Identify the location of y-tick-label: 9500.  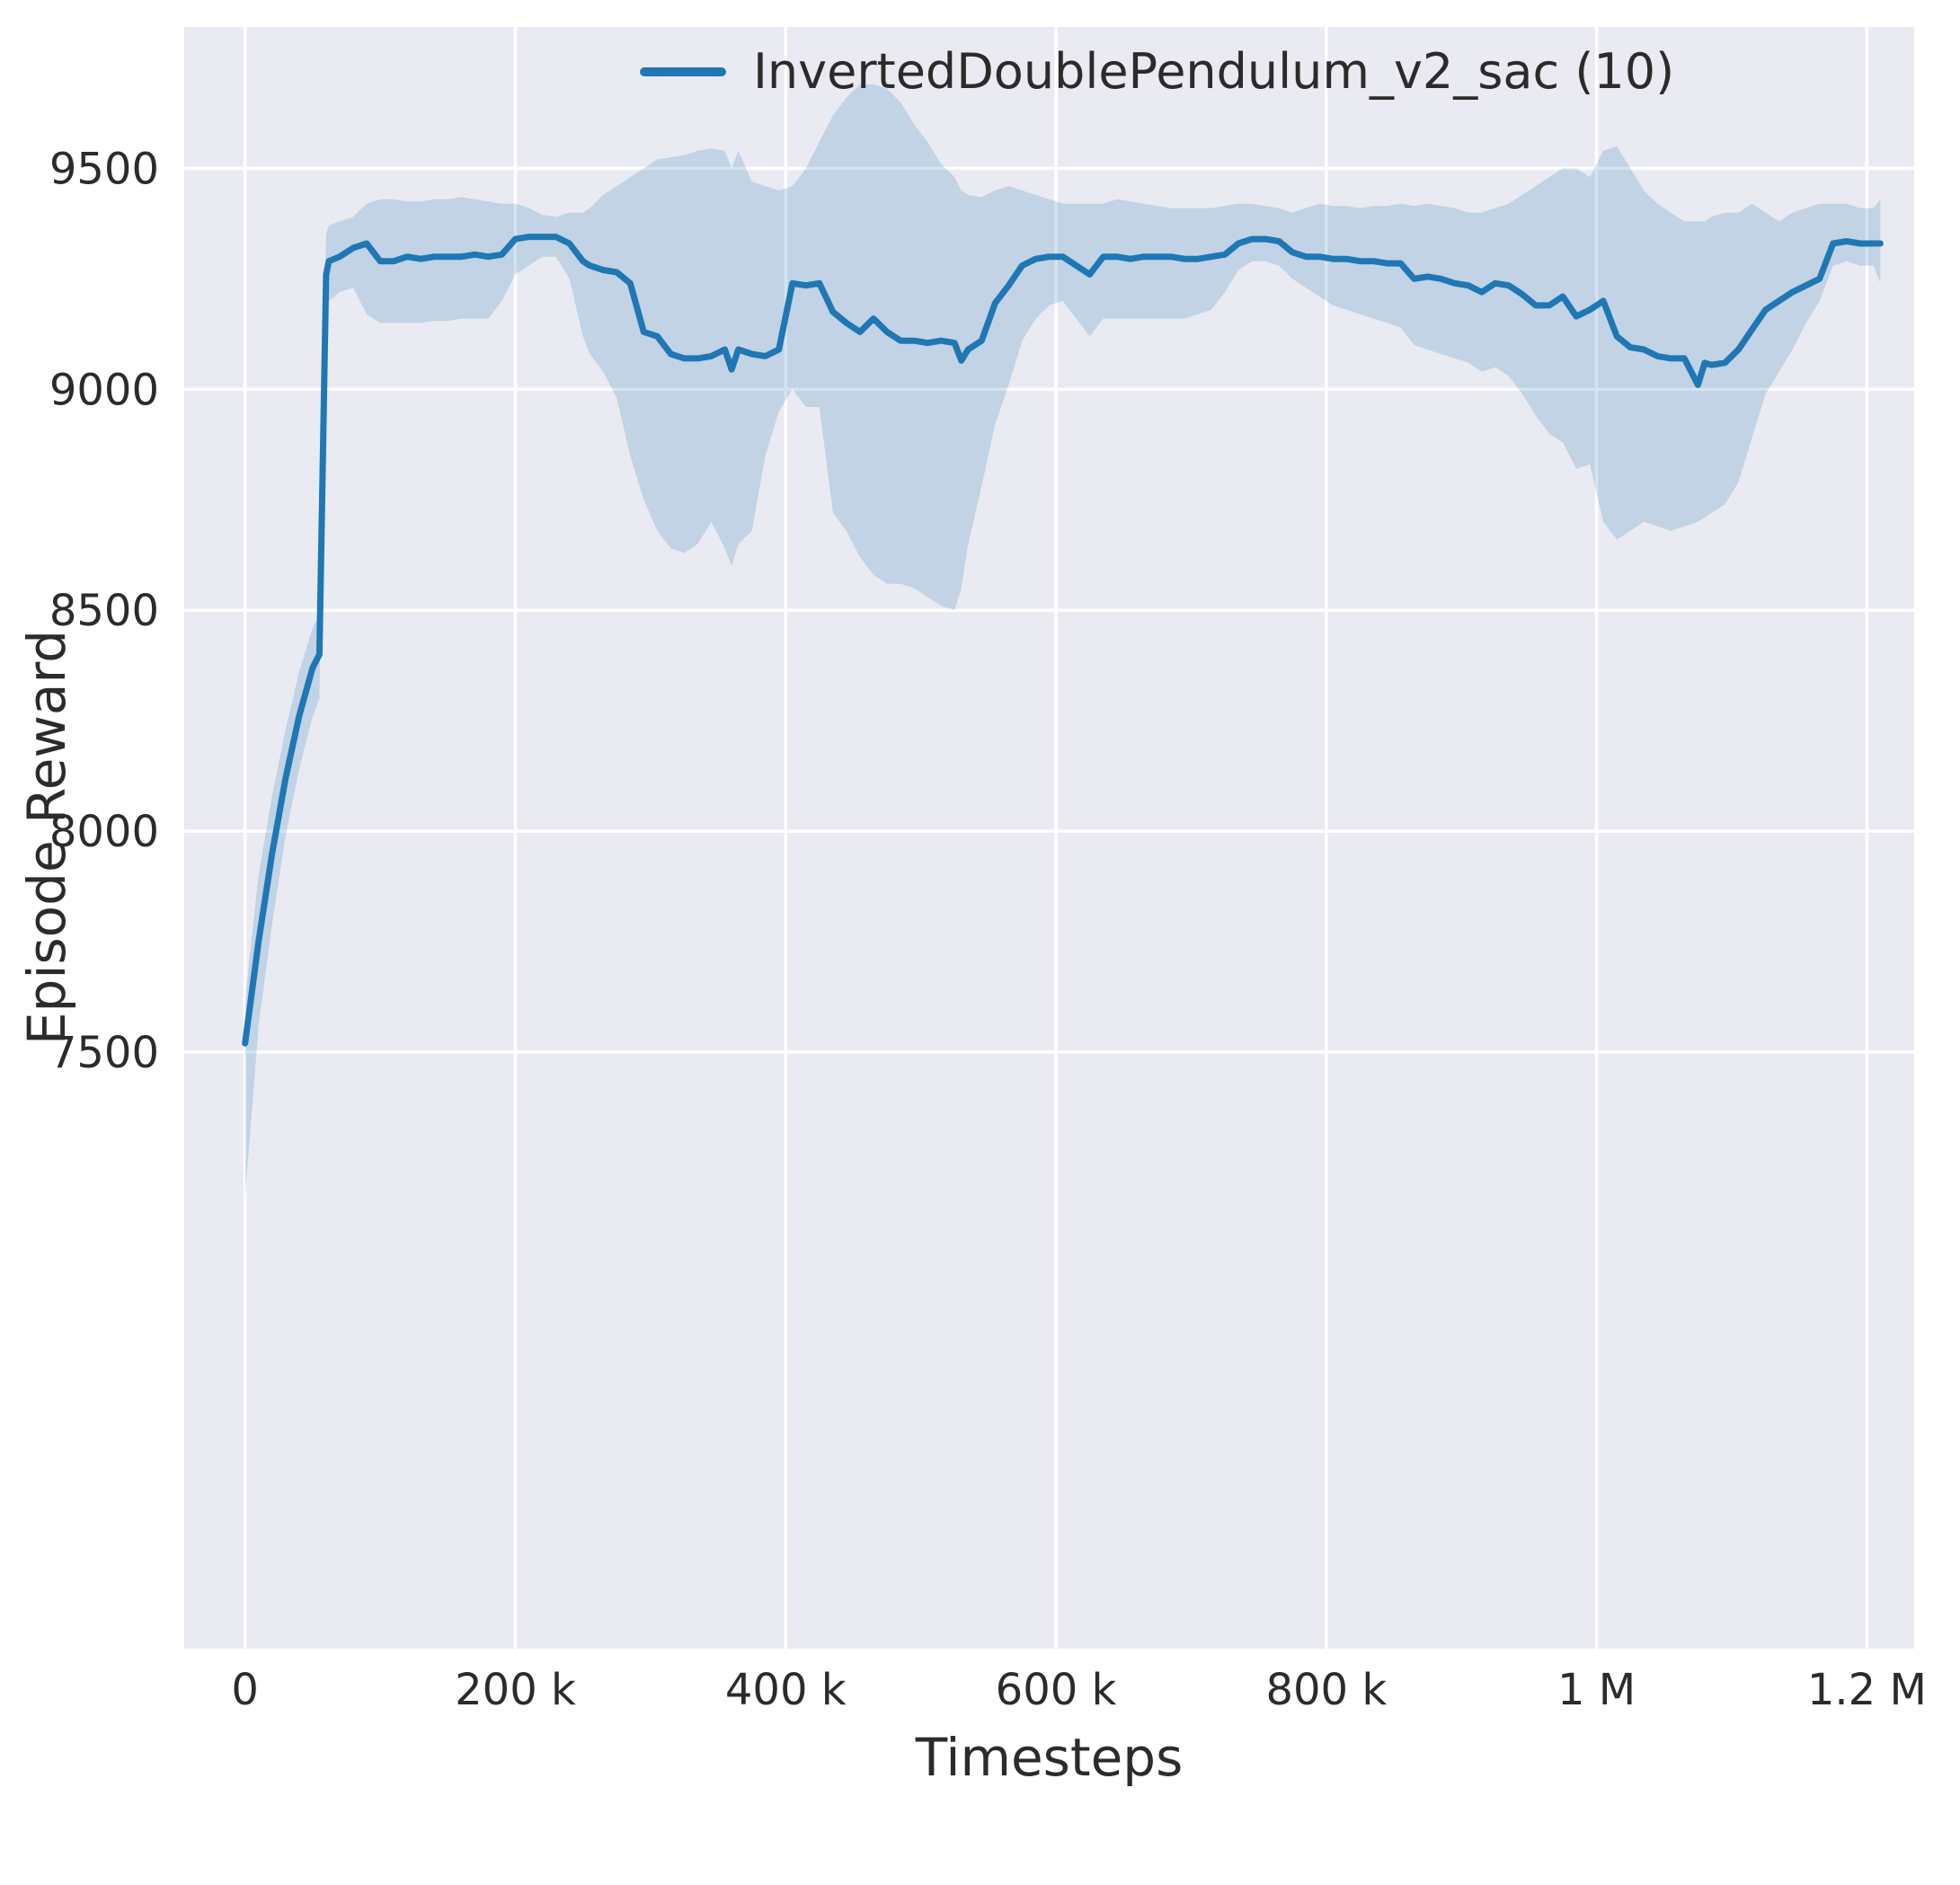
(104, 169).